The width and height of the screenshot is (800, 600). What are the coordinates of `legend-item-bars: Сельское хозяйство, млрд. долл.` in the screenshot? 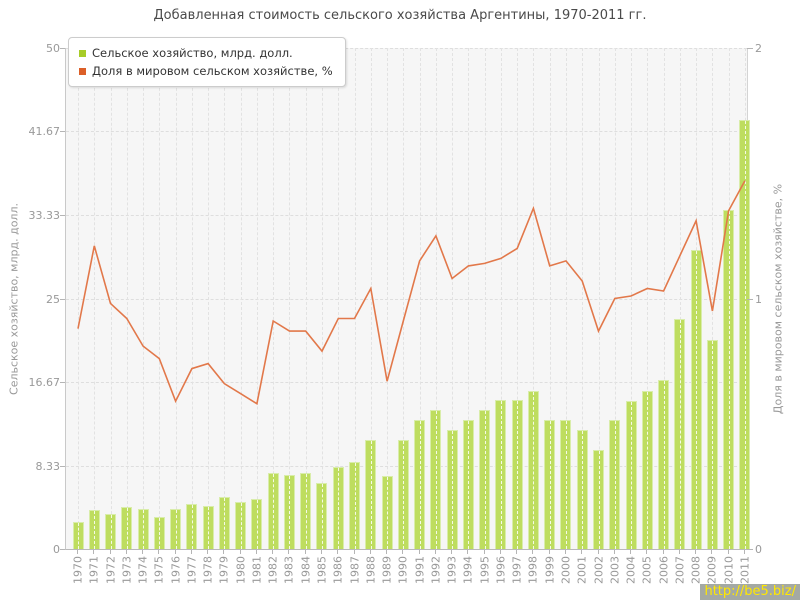 It's located at (206, 53).